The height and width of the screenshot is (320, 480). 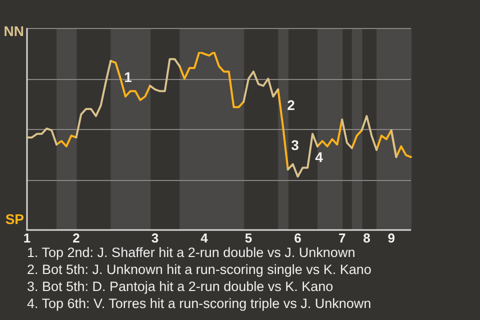 What do you see at coordinates (27, 238) in the screenshot?
I see `x-tick-label: 1` at bounding box center [27, 238].